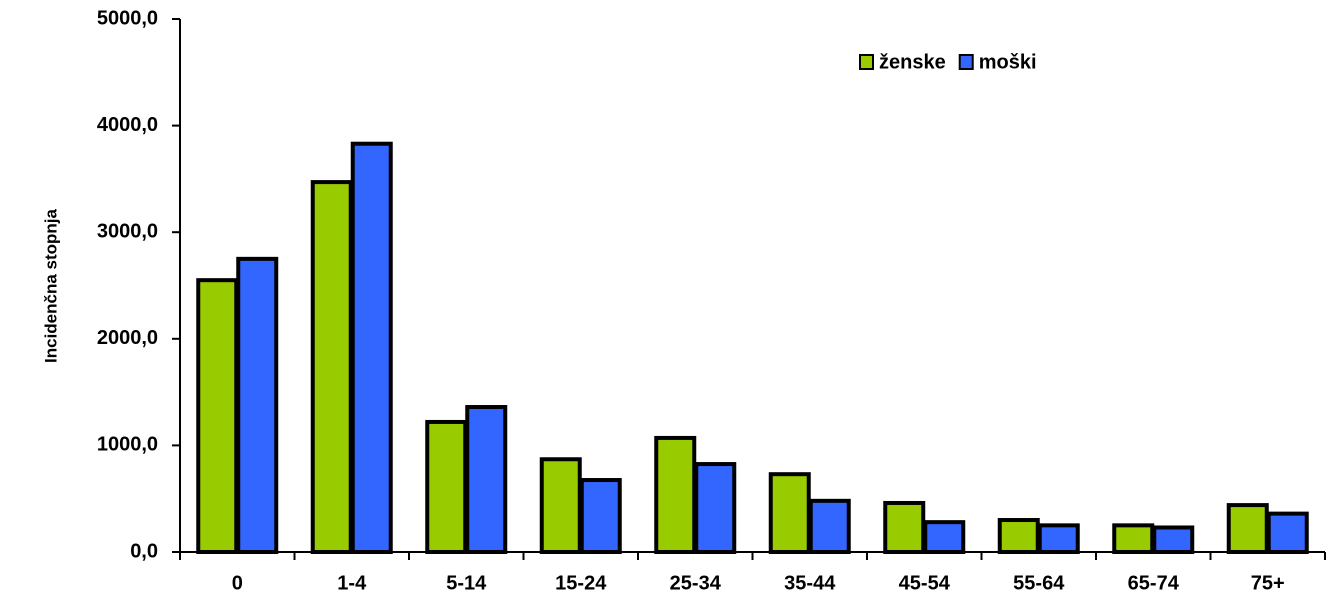 The height and width of the screenshot is (597, 1330). I want to click on x-tick-label: 75+, so click(1268, 583).